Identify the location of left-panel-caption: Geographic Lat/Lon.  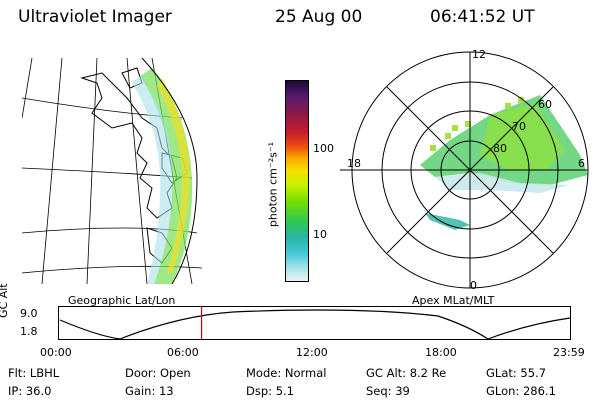
(122, 300).